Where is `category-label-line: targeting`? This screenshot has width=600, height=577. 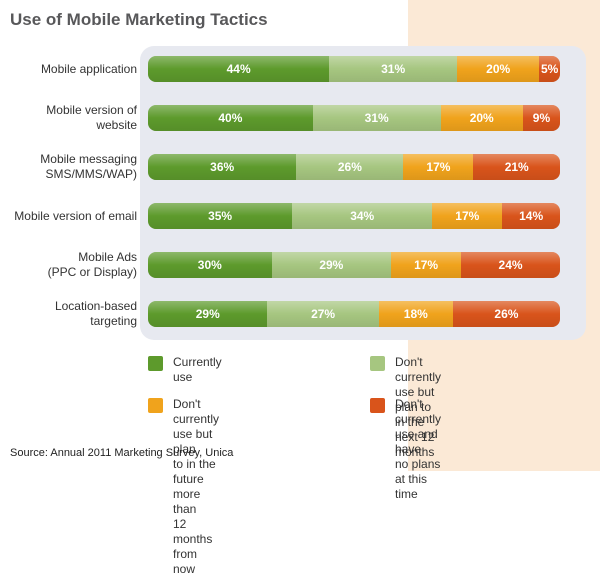
category-label-line: targeting is located at coordinates (113, 321).